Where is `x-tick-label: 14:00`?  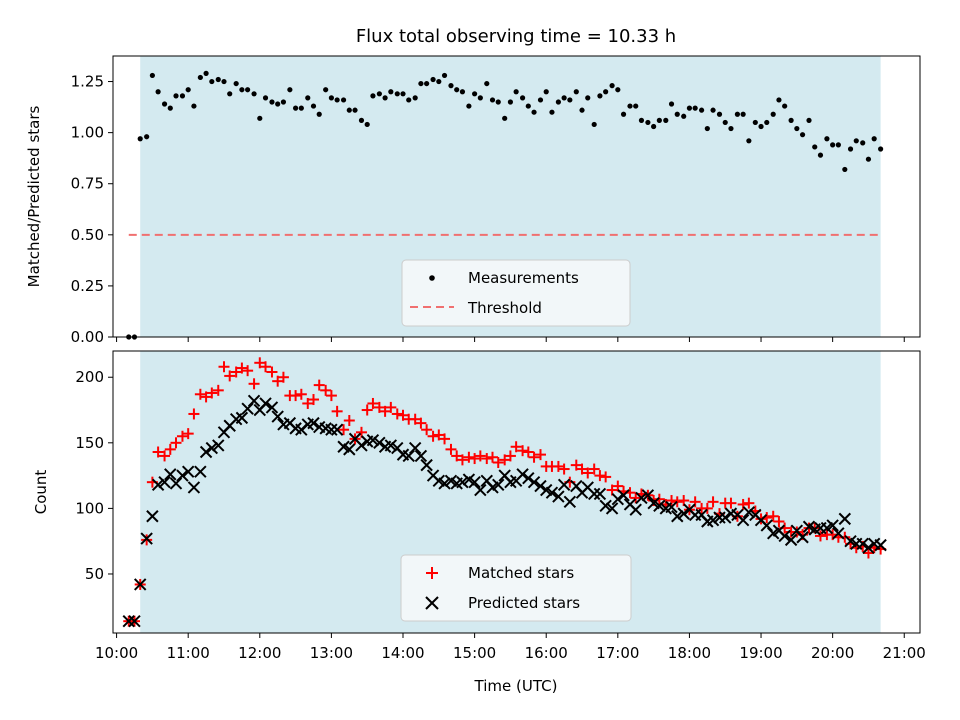
x-tick-label: 14:00 is located at coordinates (402, 653).